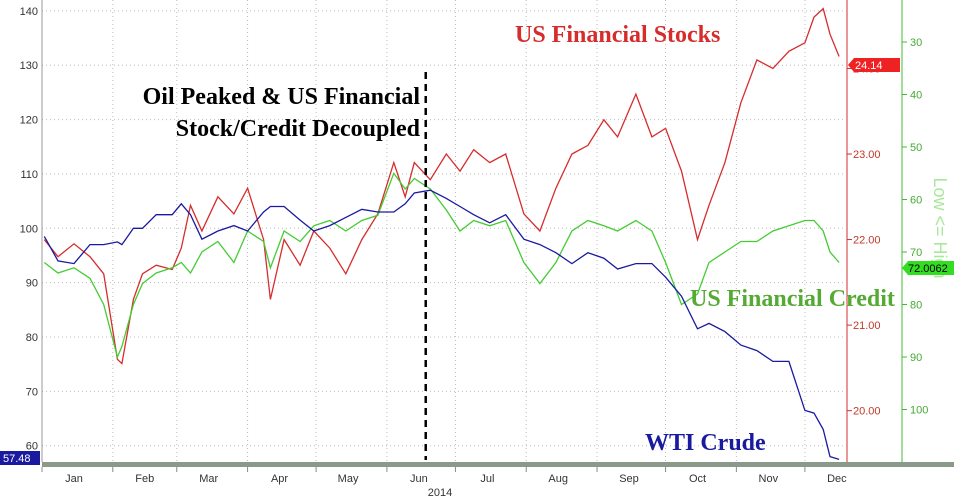 This screenshot has height=501, width=954. What do you see at coordinates (916, 306) in the screenshot?
I see `right-2-tick-label: 80` at bounding box center [916, 306].